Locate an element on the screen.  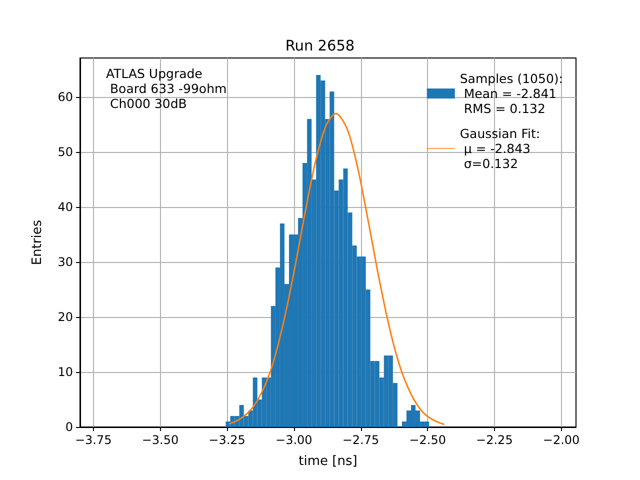
x-tick-label: −2.50 is located at coordinates (427, 440).